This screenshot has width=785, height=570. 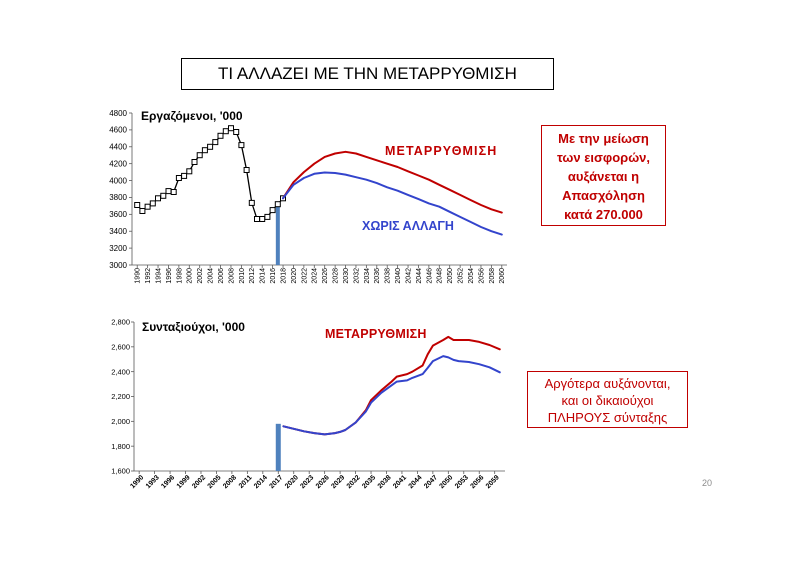 What do you see at coordinates (215, 482) in the screenshot?
I see `pensioners-x-tick-label: 2005` at bounding box center [215, 482].